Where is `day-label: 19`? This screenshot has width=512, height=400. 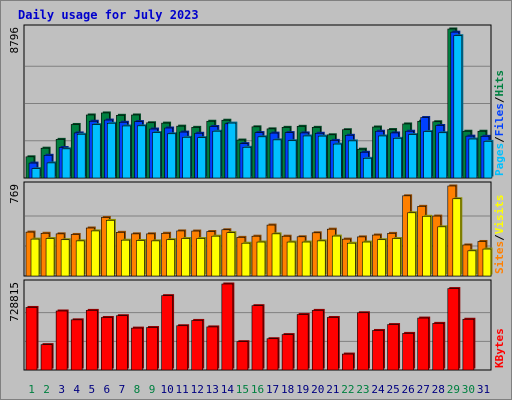 day-label: 19 is located at coordinates (302, 389).